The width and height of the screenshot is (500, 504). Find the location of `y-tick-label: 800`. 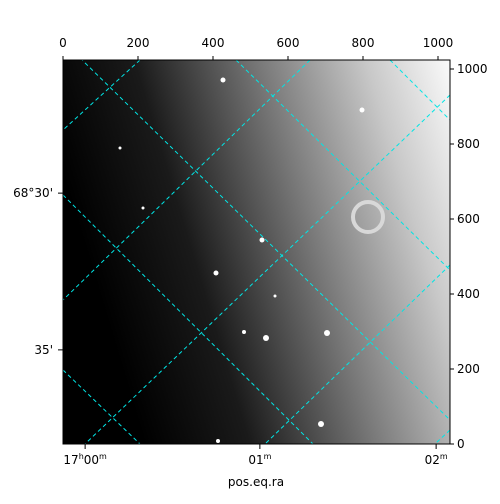

y-tick-label: 800 is located at coordinates (468, 144).